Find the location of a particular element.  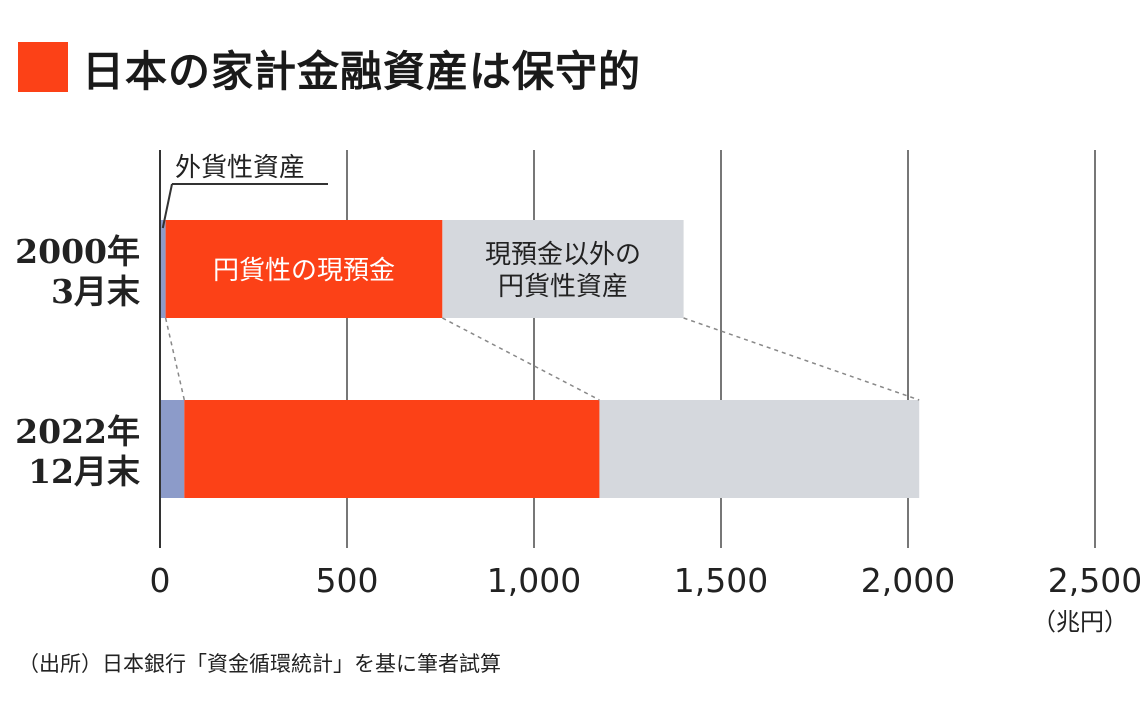

x-tick-label-1500: 1,500 is located at coordinates (721, 580).